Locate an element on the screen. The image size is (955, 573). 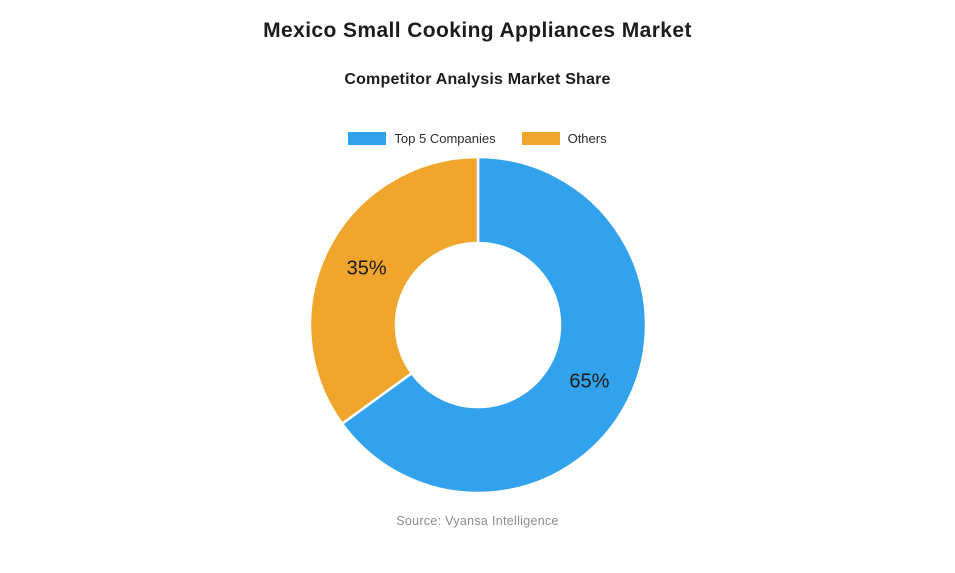
legend-item-others: Others is located at coordinates (564, 138).